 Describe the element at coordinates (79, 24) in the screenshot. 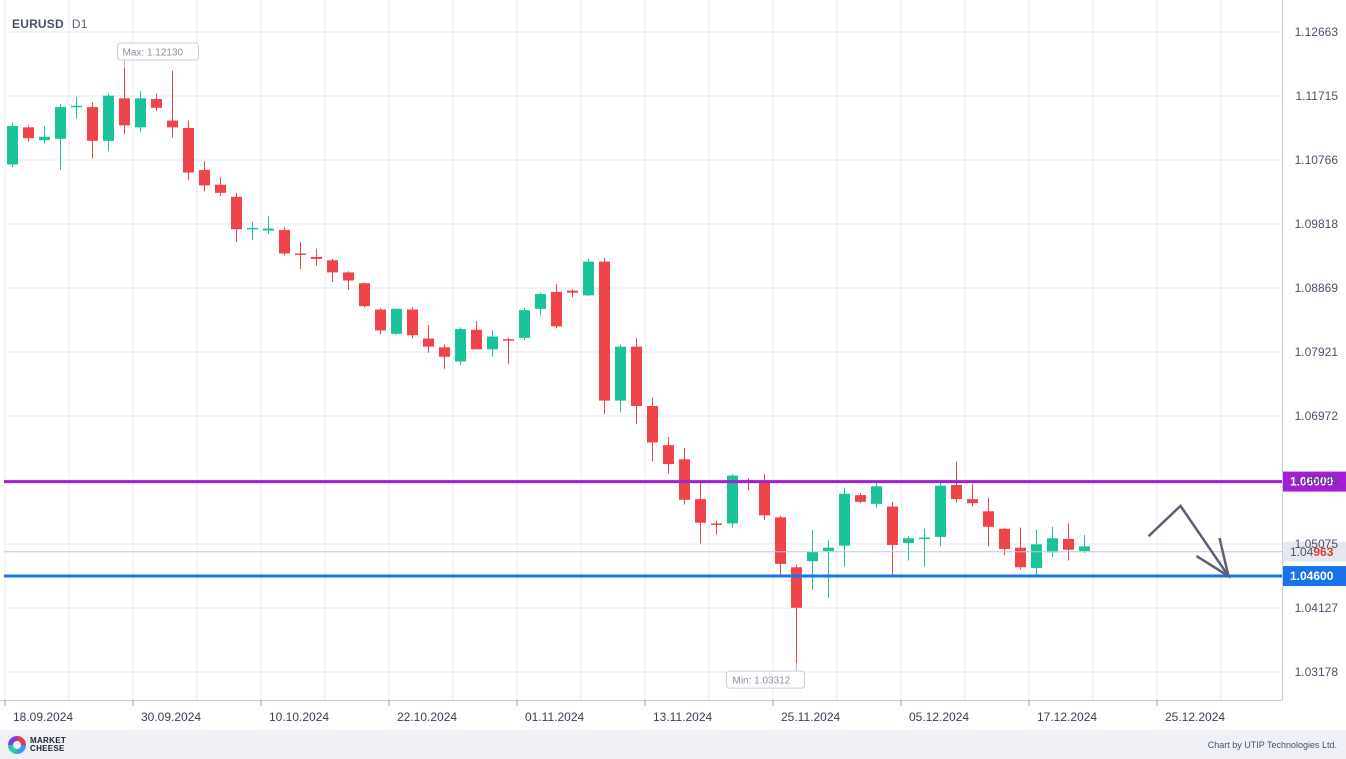

I see `timeframe-label: D1` at that location.